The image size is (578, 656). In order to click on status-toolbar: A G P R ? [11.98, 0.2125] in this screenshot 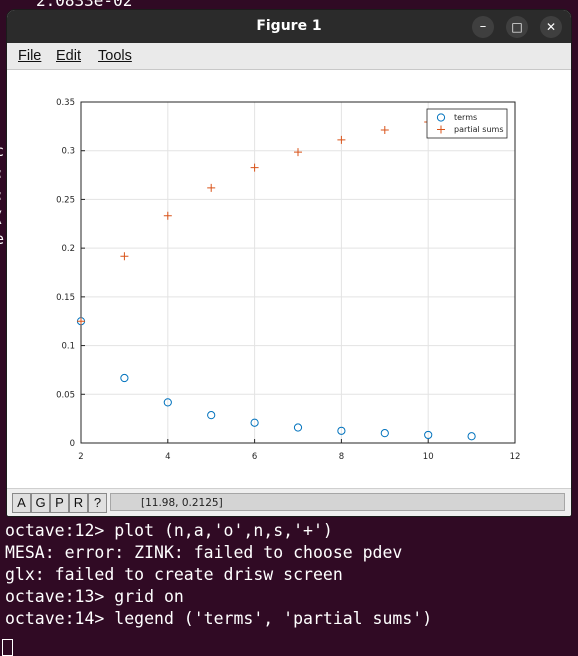, I will do `click(289, 502)`.